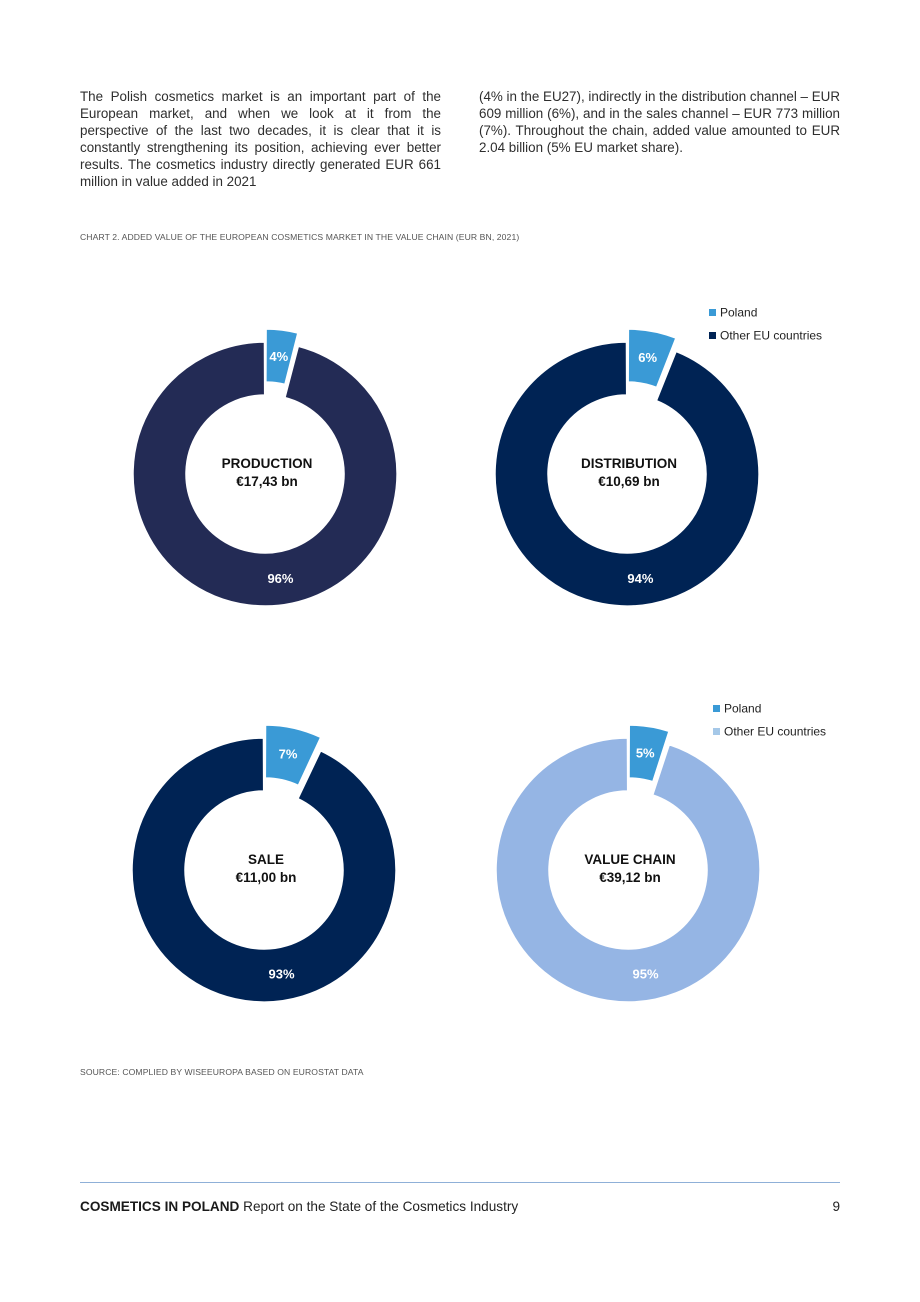 The height and width of the screenshot is (1302, 920). I want to click on footer-brand: COSMETICS IN POLAND, so click(160, 1206).